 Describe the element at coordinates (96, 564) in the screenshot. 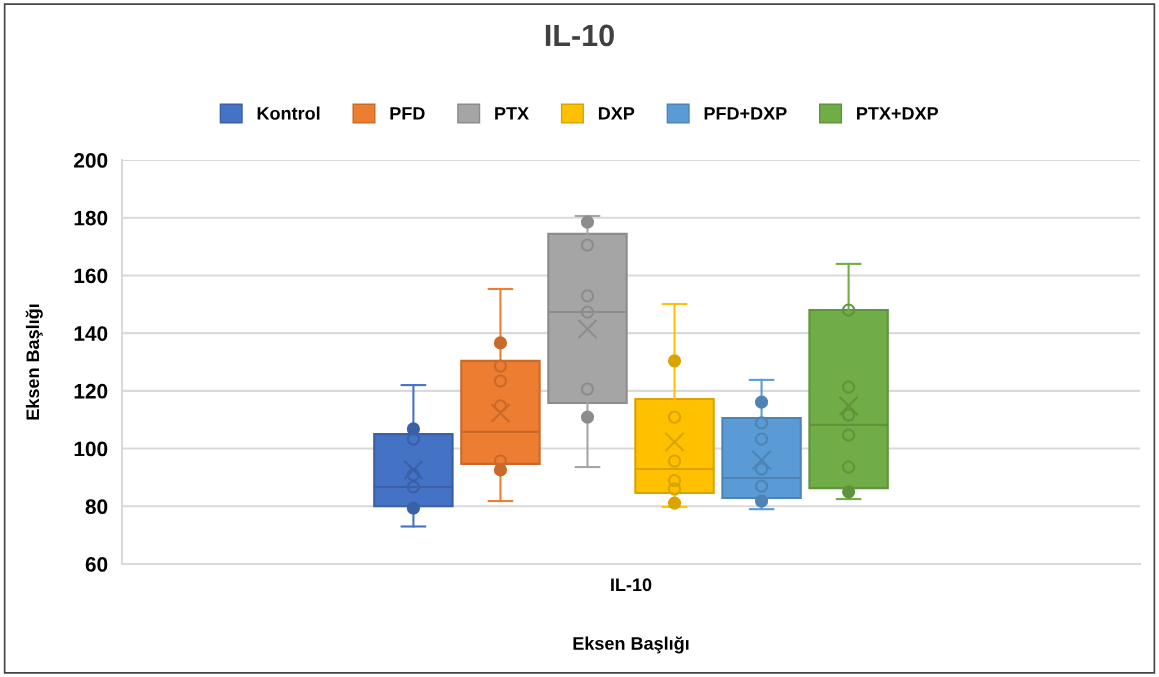

I see `y-tick-label: 60` at that location.